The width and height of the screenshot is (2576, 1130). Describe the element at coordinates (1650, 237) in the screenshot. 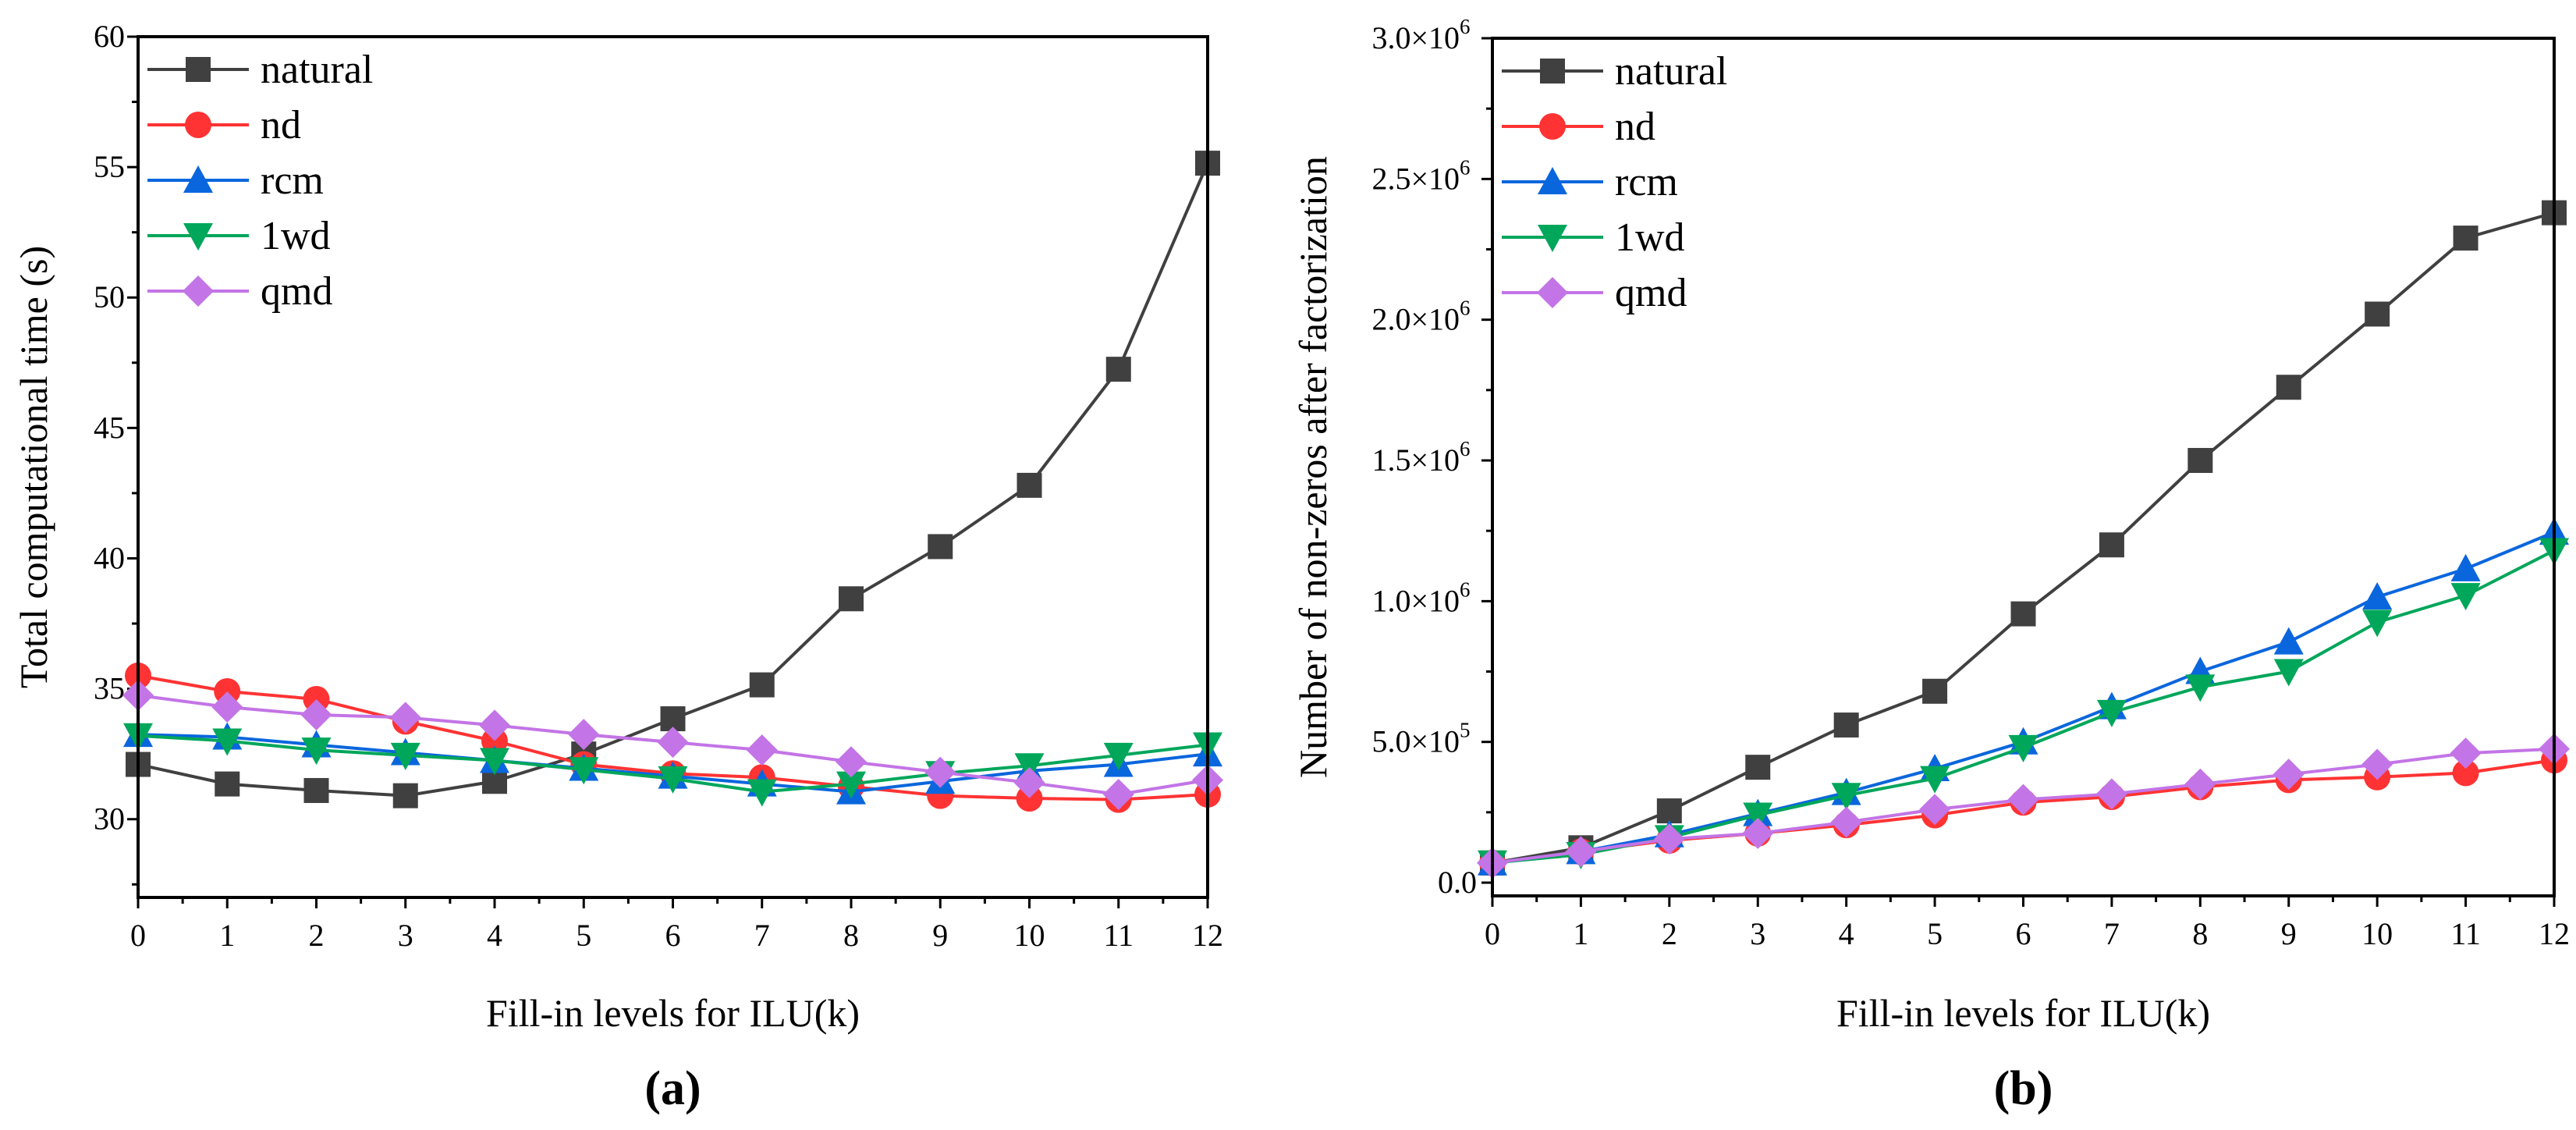

I see `legend-label-1wd: 1wd` at that location.